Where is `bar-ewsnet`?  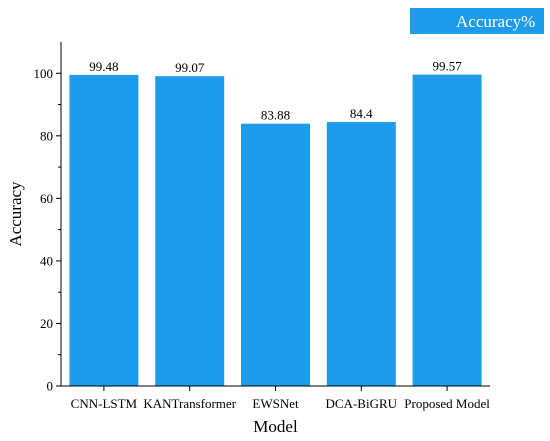 bar-ewsnet is located at coordinates (275, 255).